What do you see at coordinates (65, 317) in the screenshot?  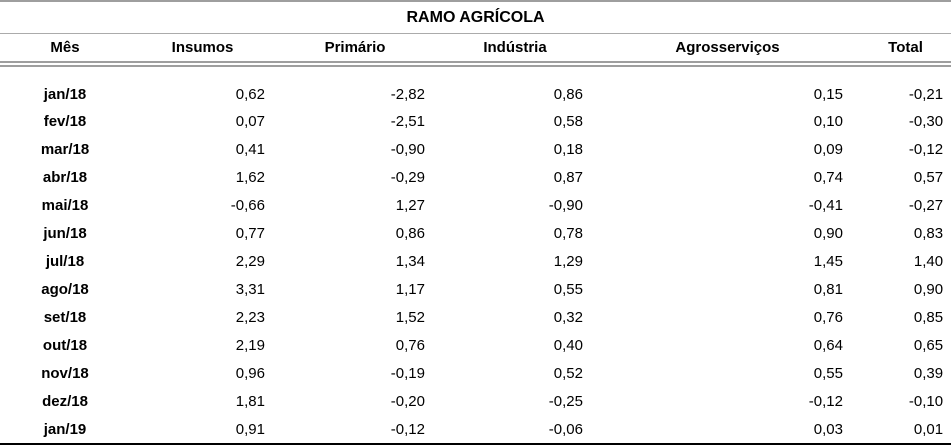 I see `row-month: set/18` at bounding box center [65, 317].